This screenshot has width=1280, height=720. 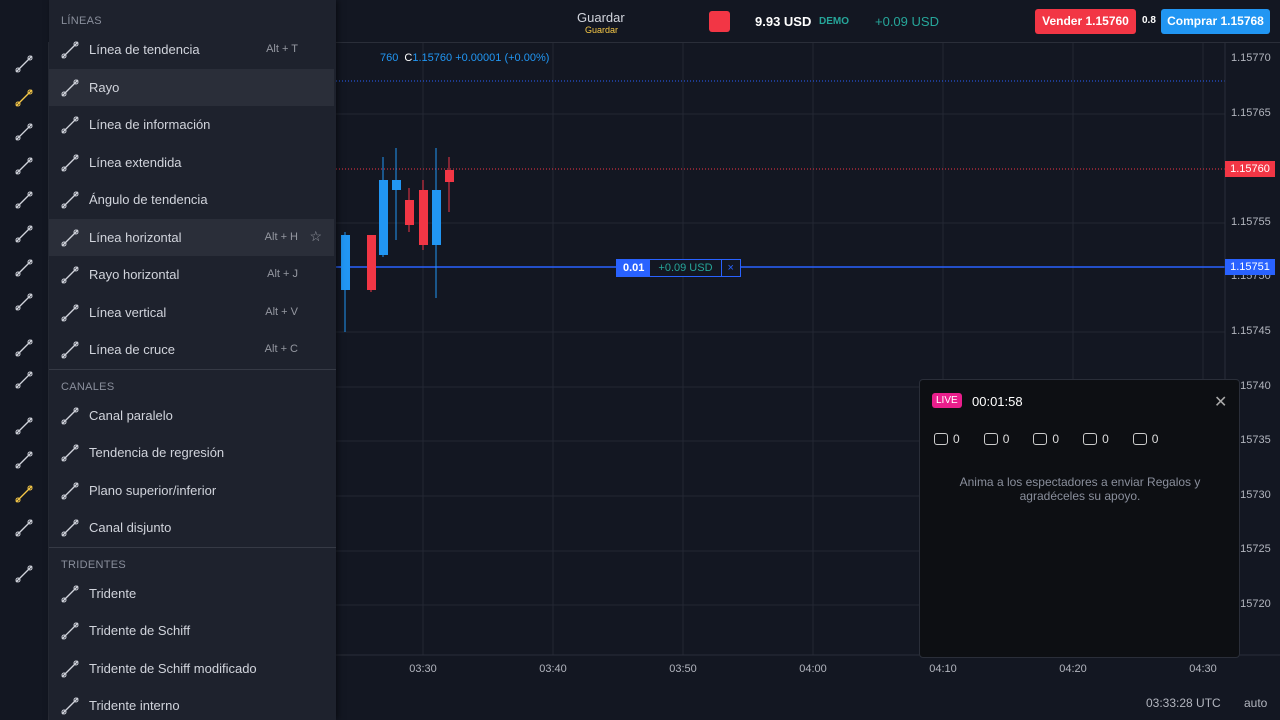 What do you see at coordinates (1073, 669) in the screenshot?
I see `time-label: 04:20` at bounding box center [1073, 669].